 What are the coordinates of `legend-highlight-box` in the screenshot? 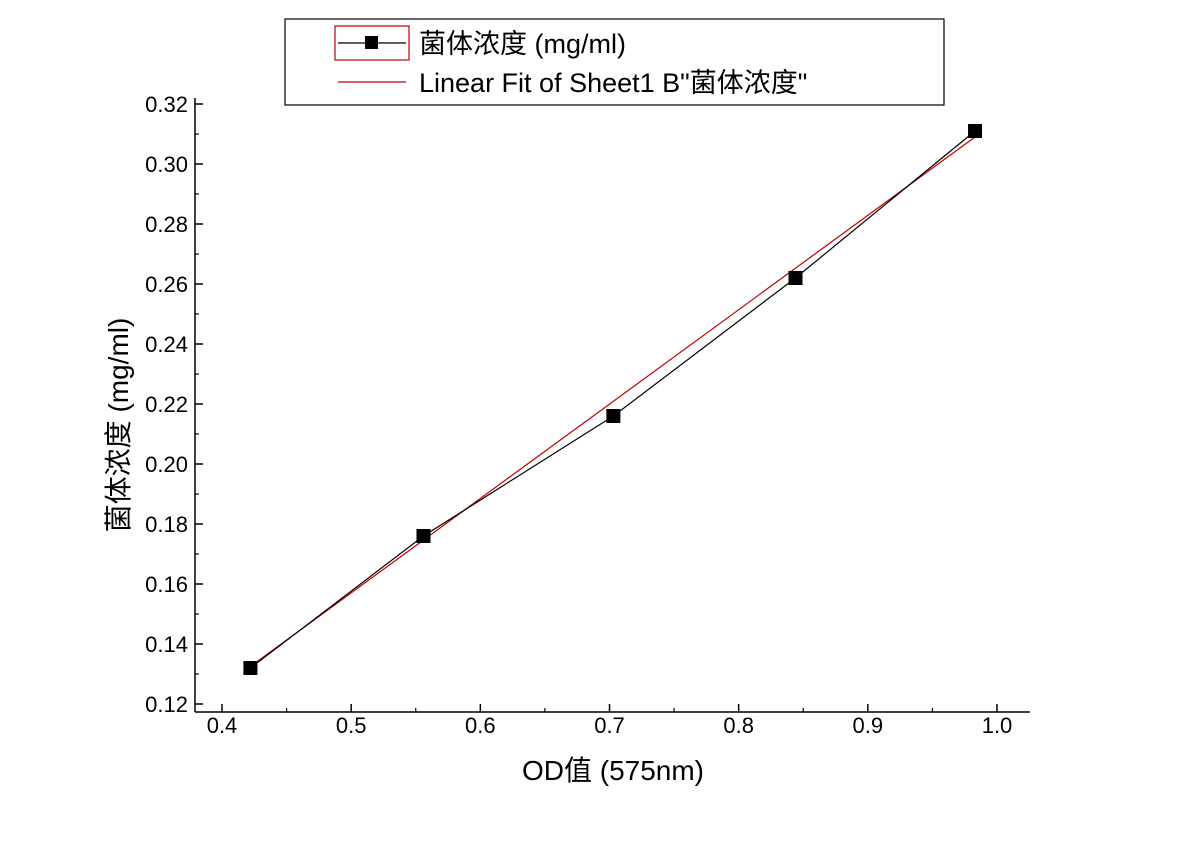 It's located at (372, 43).